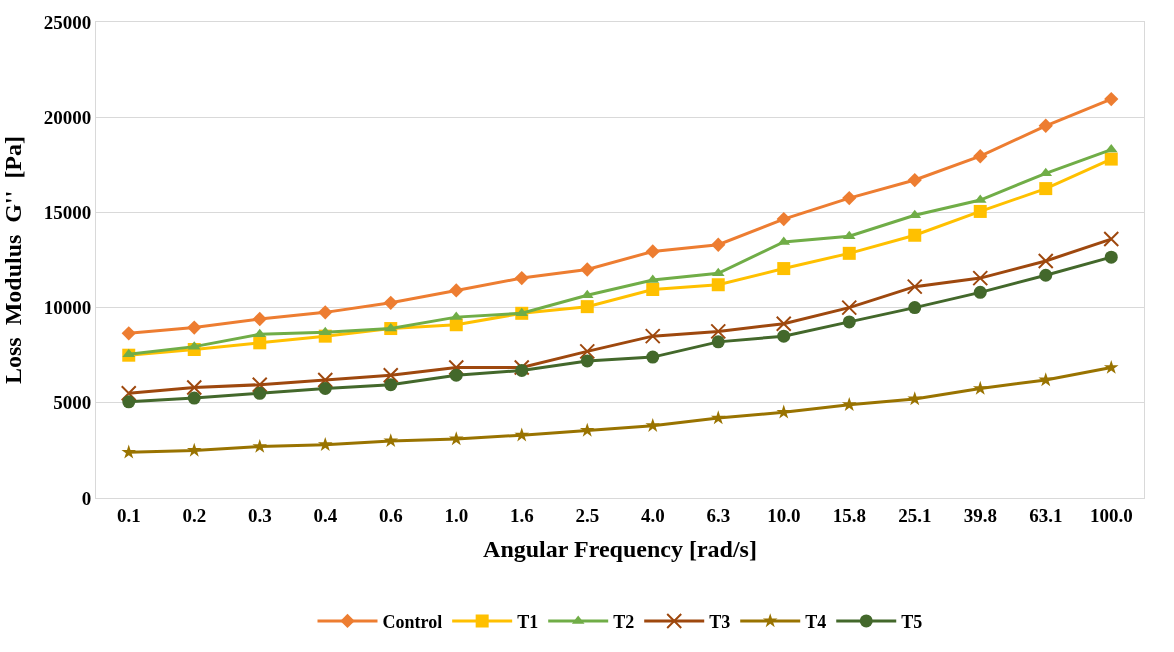 The height and width of the screenshot is (652, 1174). I want to click on x-tick-label: 0.3, so click(259, 515).